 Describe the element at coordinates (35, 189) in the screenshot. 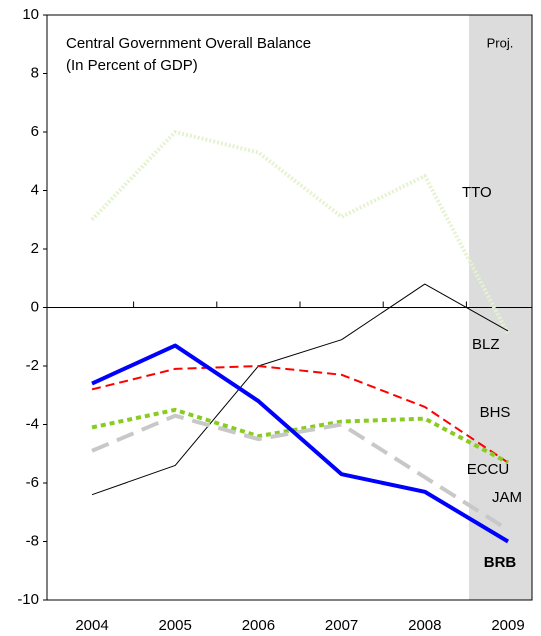

I see `y-tick-label: 4` at that location.